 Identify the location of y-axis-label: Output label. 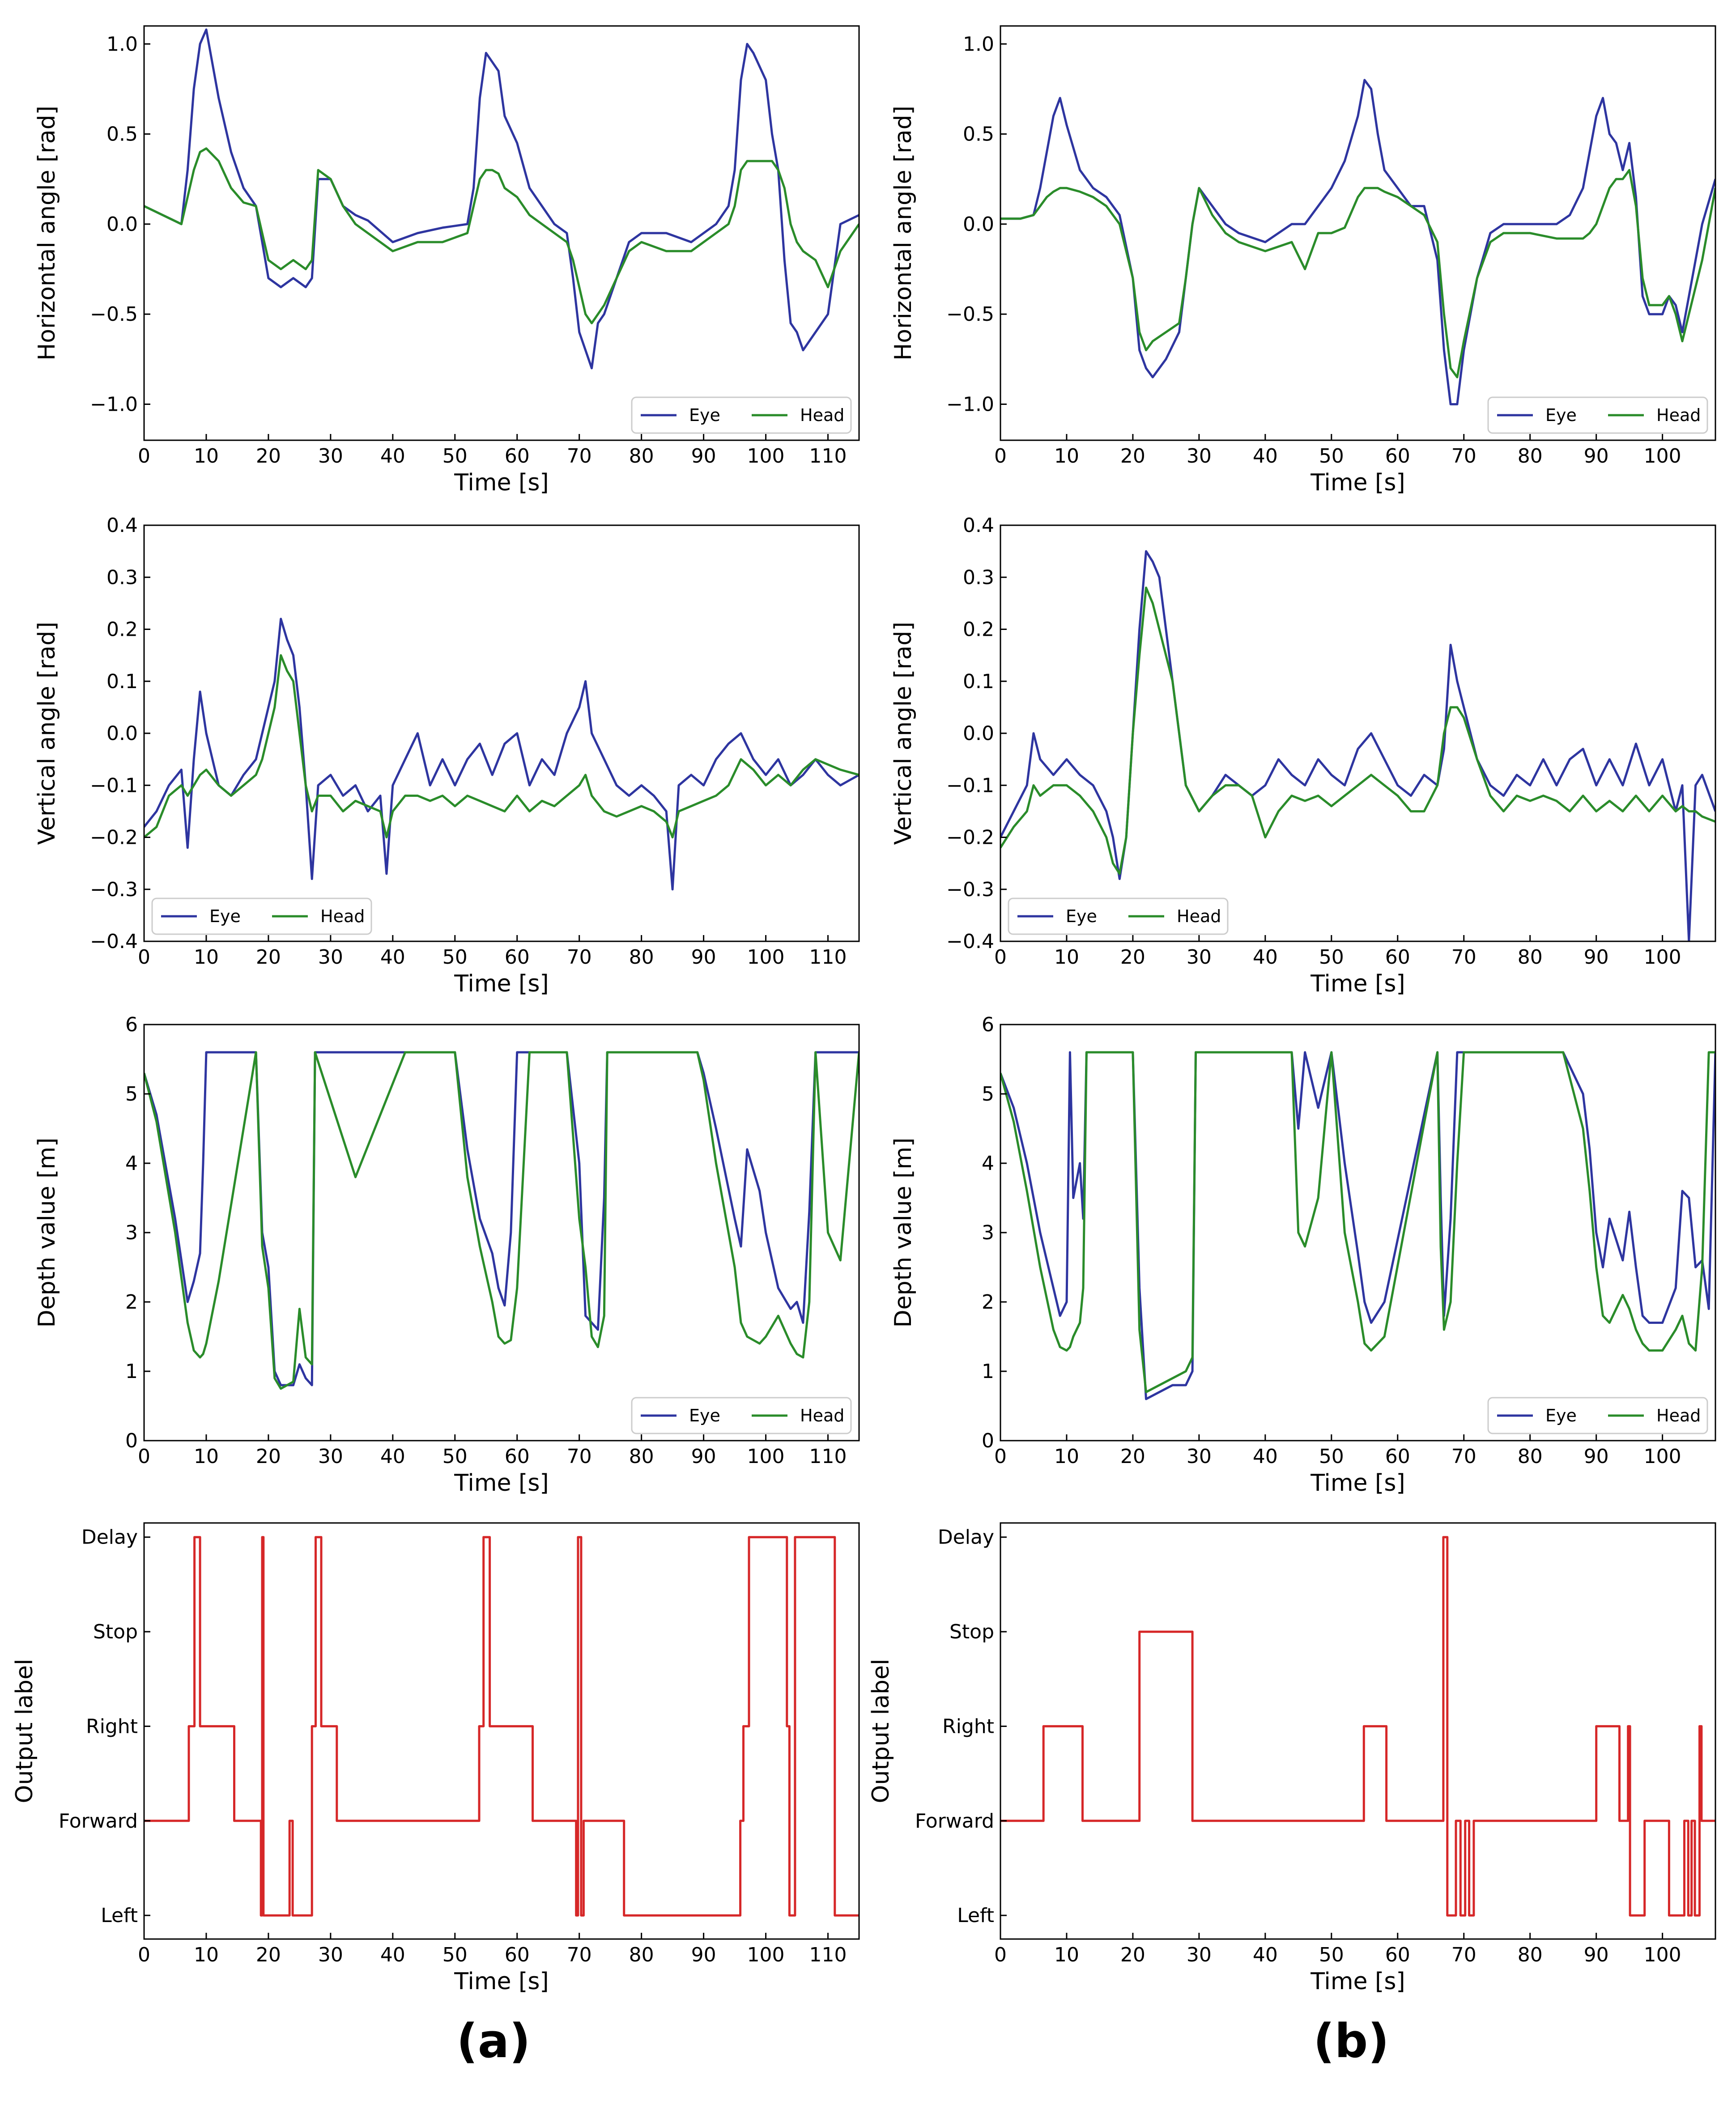
(881, 1731).